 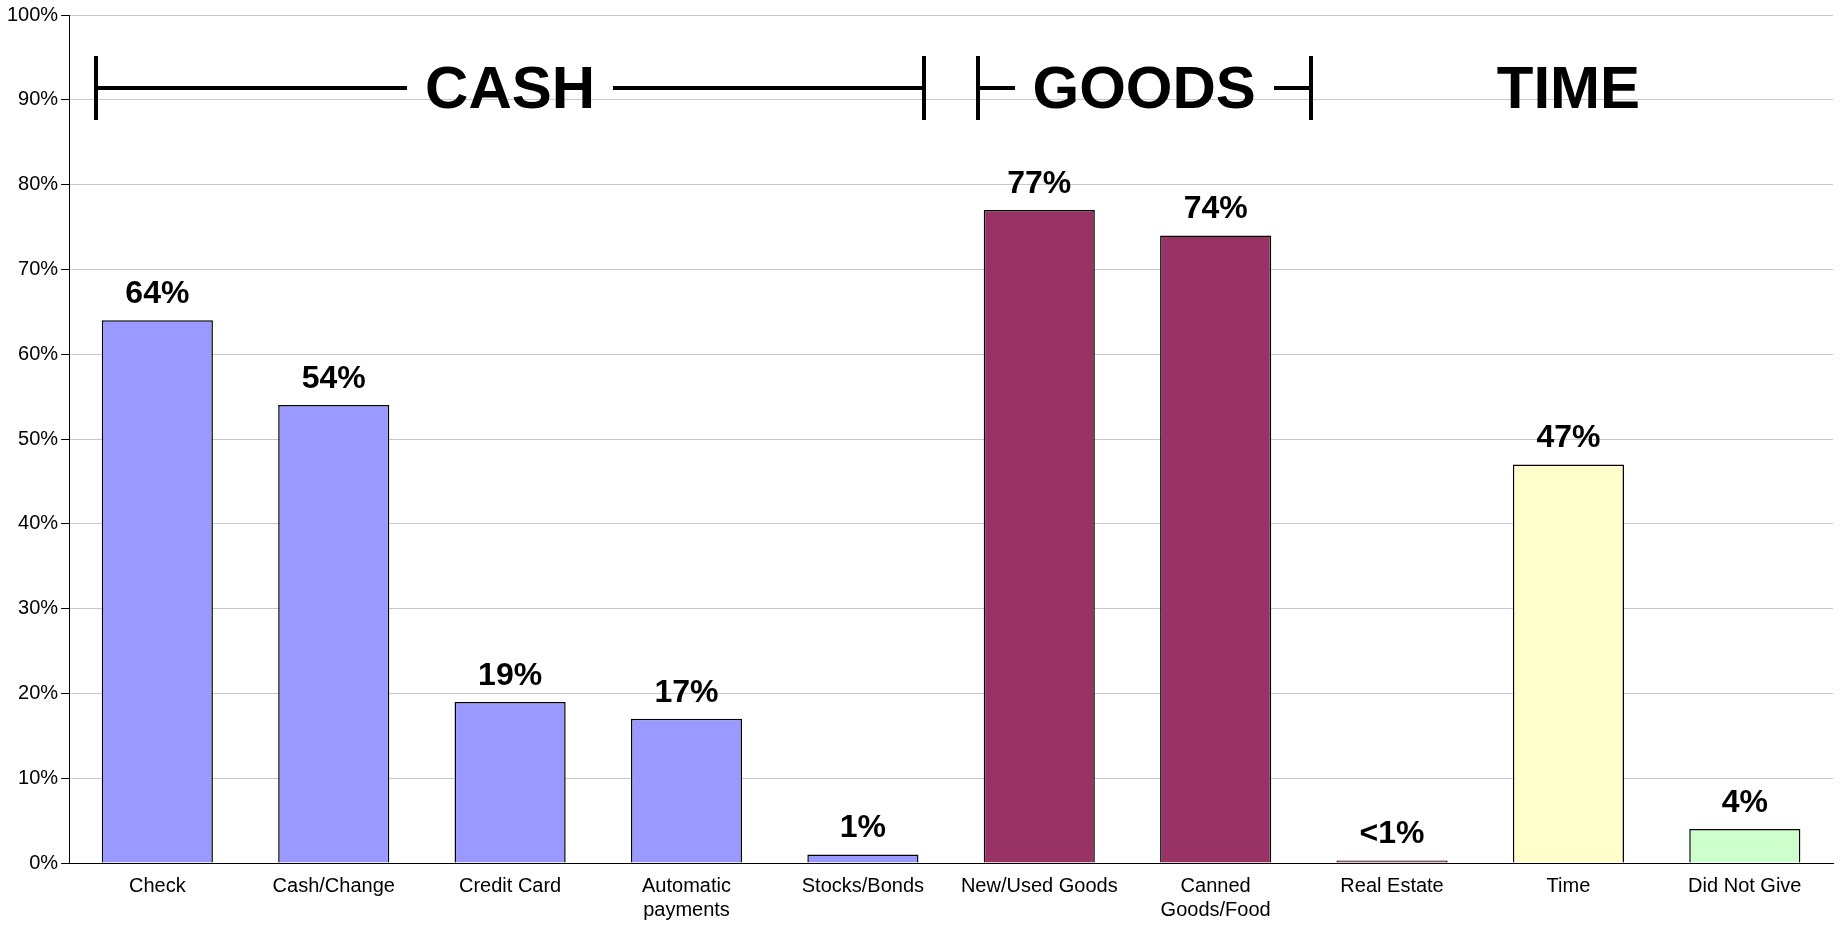 I want to click on x-tick-label: Did Not Give, so click(x=1745, y=884).